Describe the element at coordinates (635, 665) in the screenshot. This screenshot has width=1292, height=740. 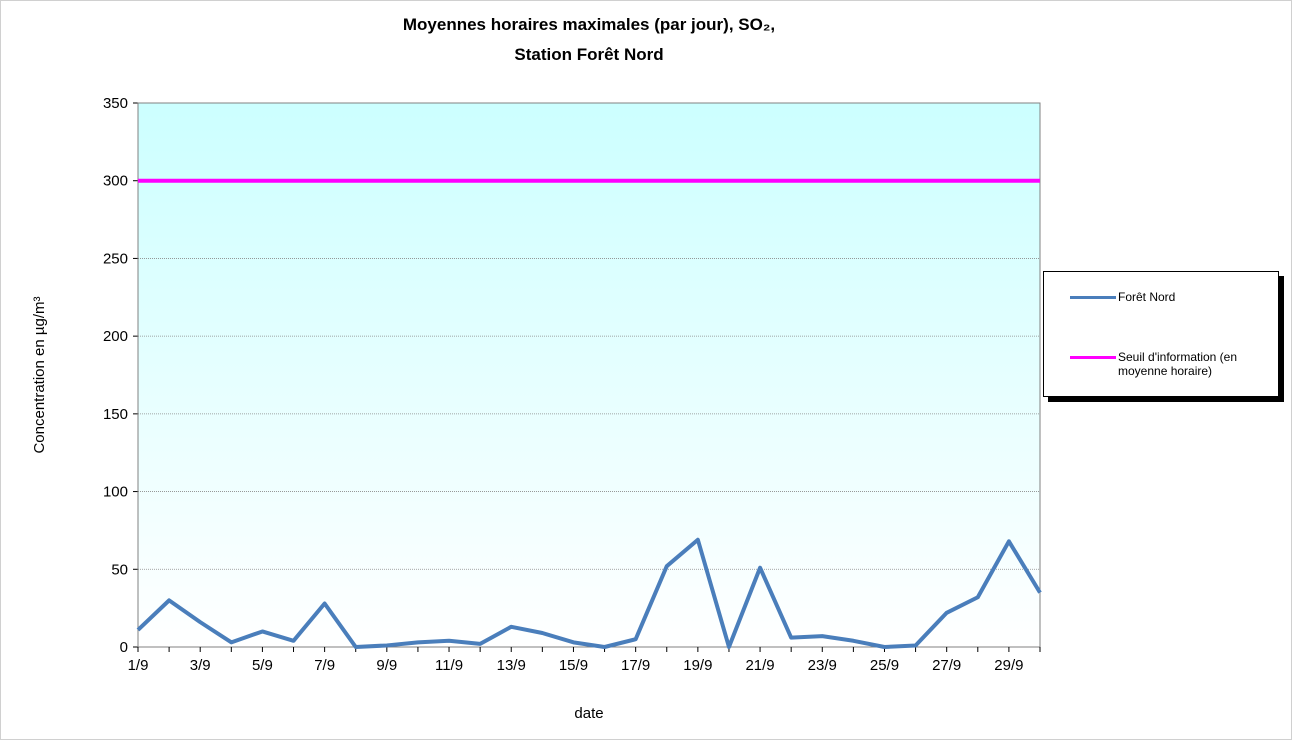
I see `x-tick-label: 17/9` at that location.